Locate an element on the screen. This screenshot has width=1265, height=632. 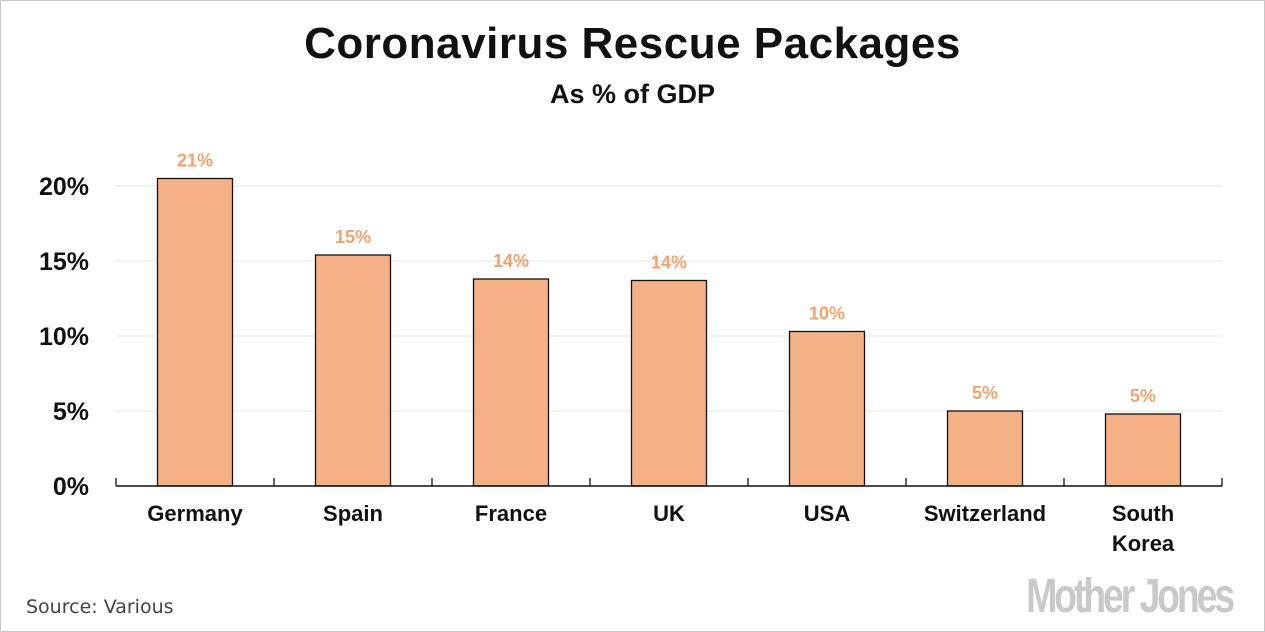
x-tick-label: France is located at coordinates (511, 513).